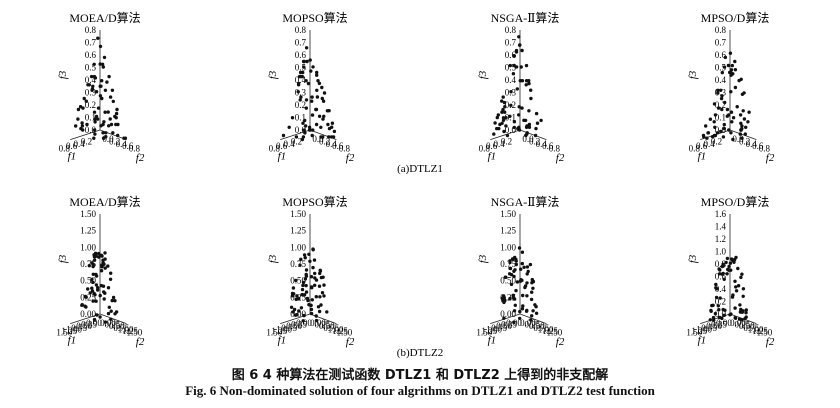  Describe the element at coordinates (721, 289) in the screenshot. I see `f3-tick-label: 0.4` at that location.